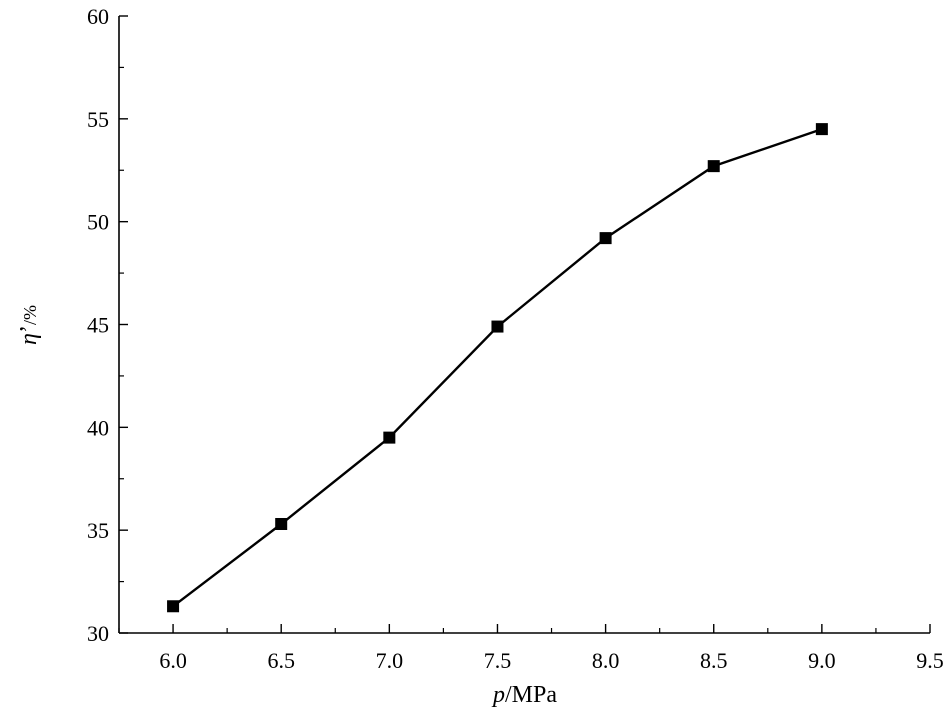  Describe the element at coordinates (98, 119) in the screenshot. I see `y-tick-label: 55` at that location.